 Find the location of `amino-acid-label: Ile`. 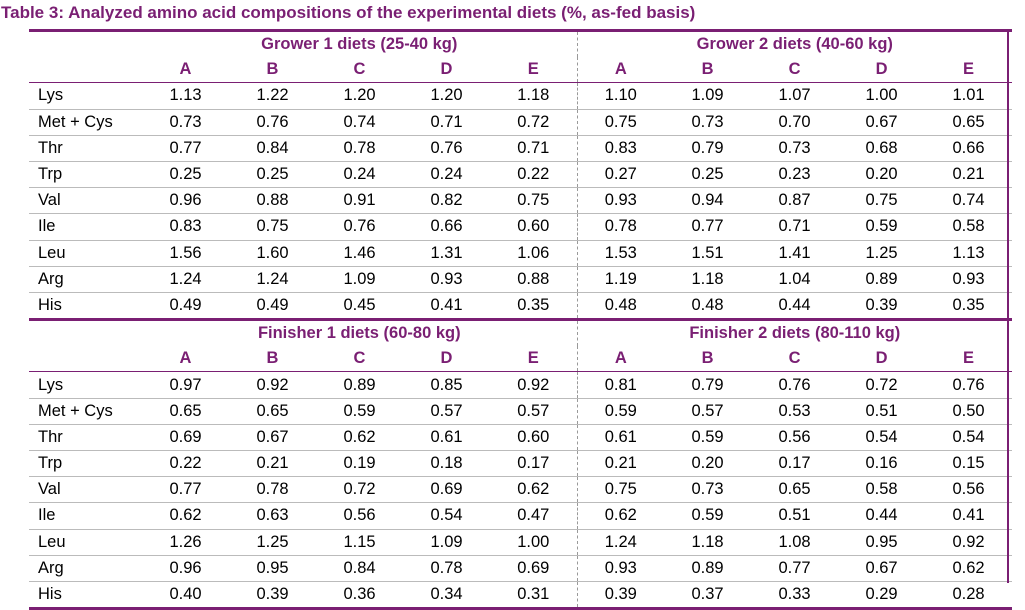

amino-acid-label: Ile is located at coordinates (85, 516).